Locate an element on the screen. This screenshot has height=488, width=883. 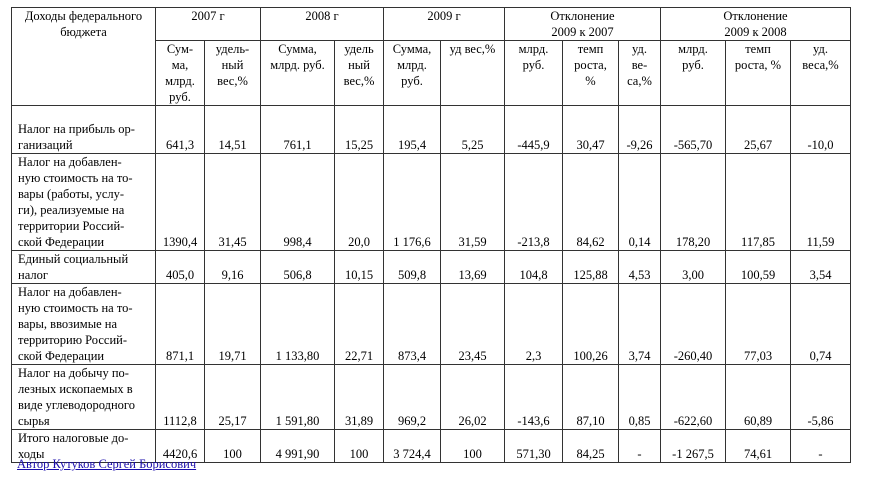
value-cell: 31,59 is located at coordinates (472, 202).